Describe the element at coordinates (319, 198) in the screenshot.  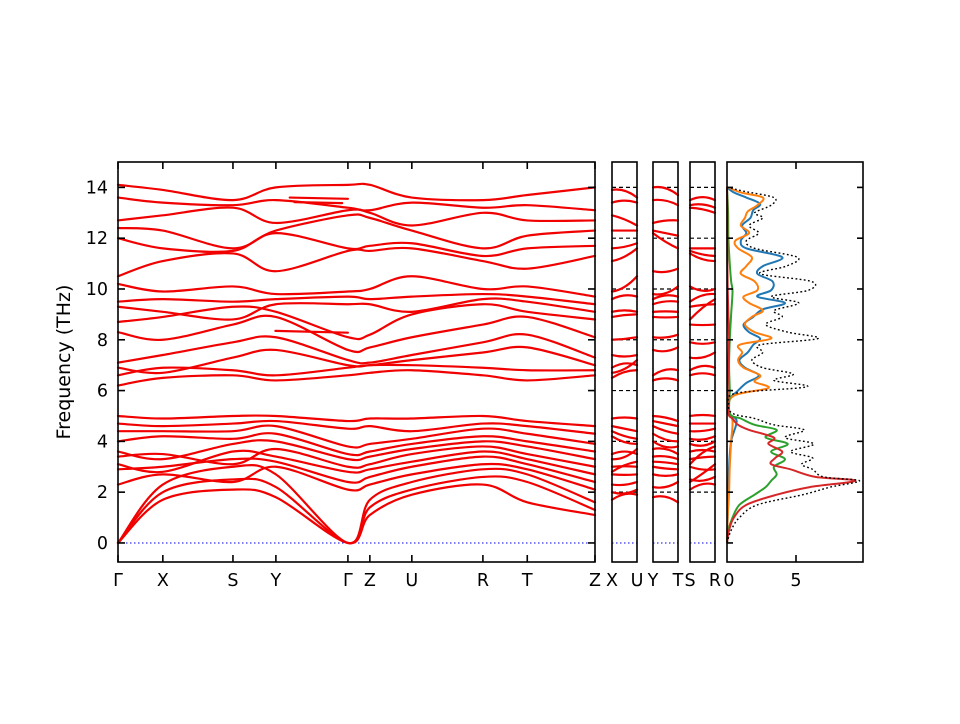
I see `band-curve-segment` at that location.